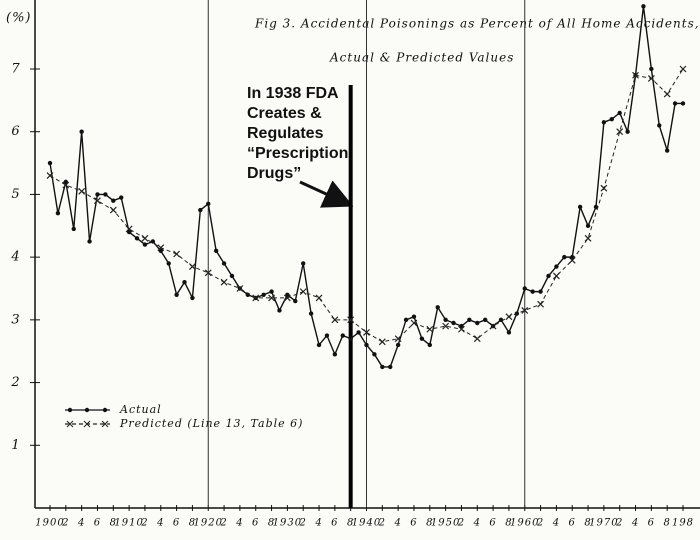  I want to click on annotation-line: “Prescription, so click(297, 153).